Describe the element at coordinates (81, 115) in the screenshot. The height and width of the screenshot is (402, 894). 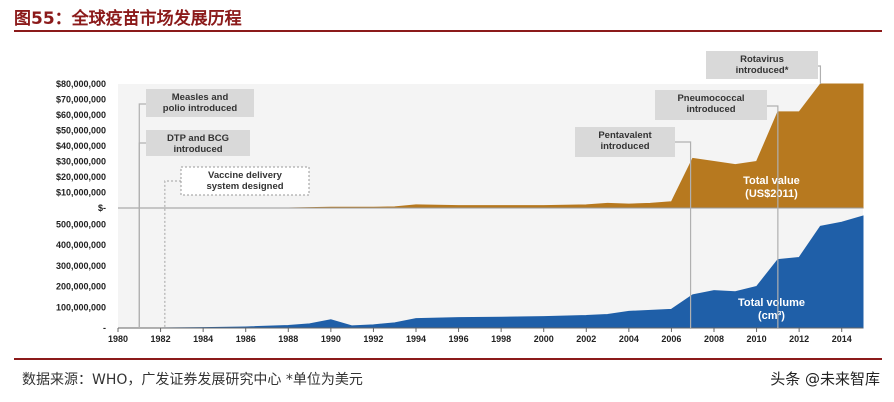
I see `value-ytick-label: $60,000,000` at that location.